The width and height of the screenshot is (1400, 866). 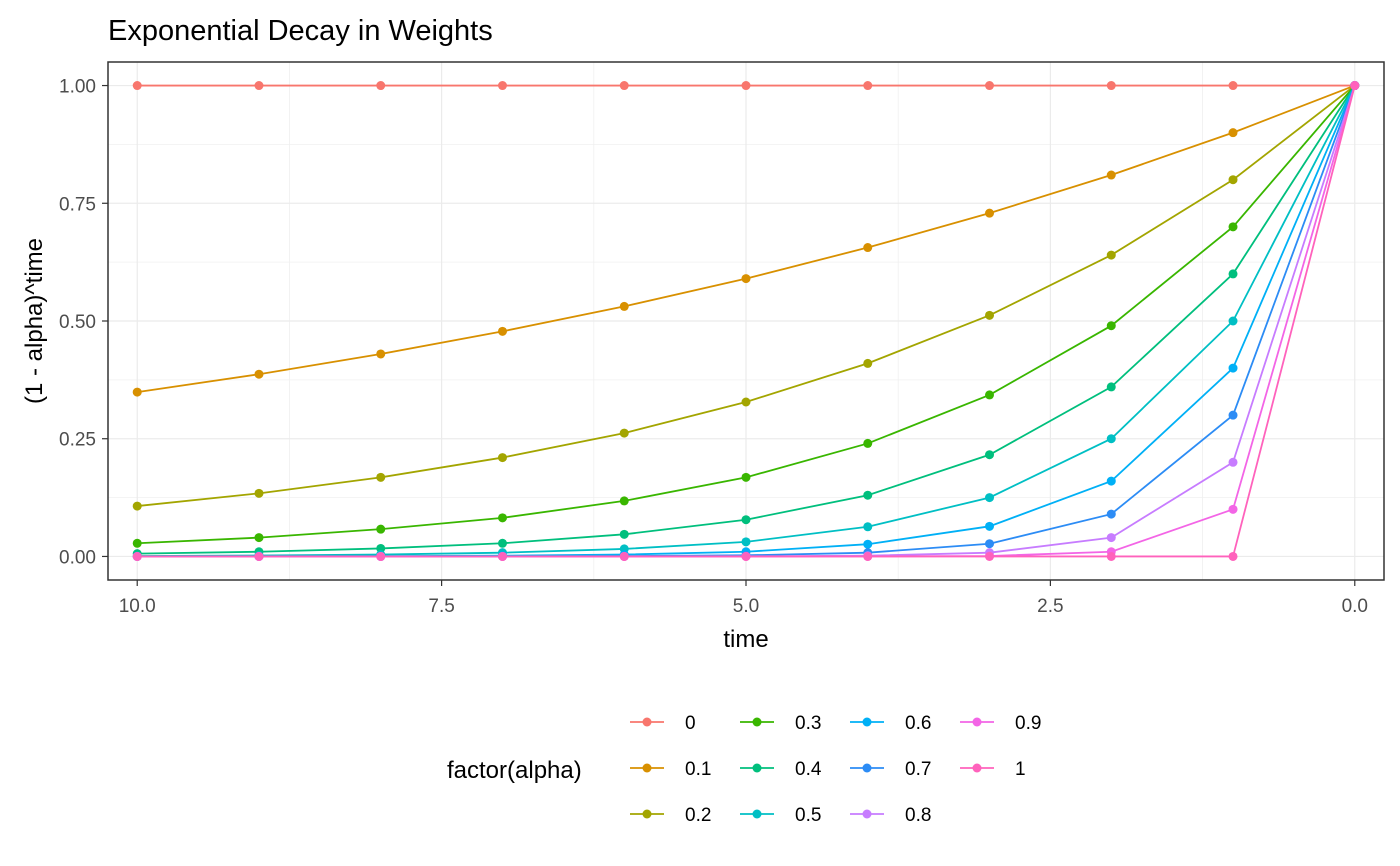 What do you see at coordinates (808, 769) in the screenshot?
I see `legend-label: 0.4` at bounding box center [808, 769].